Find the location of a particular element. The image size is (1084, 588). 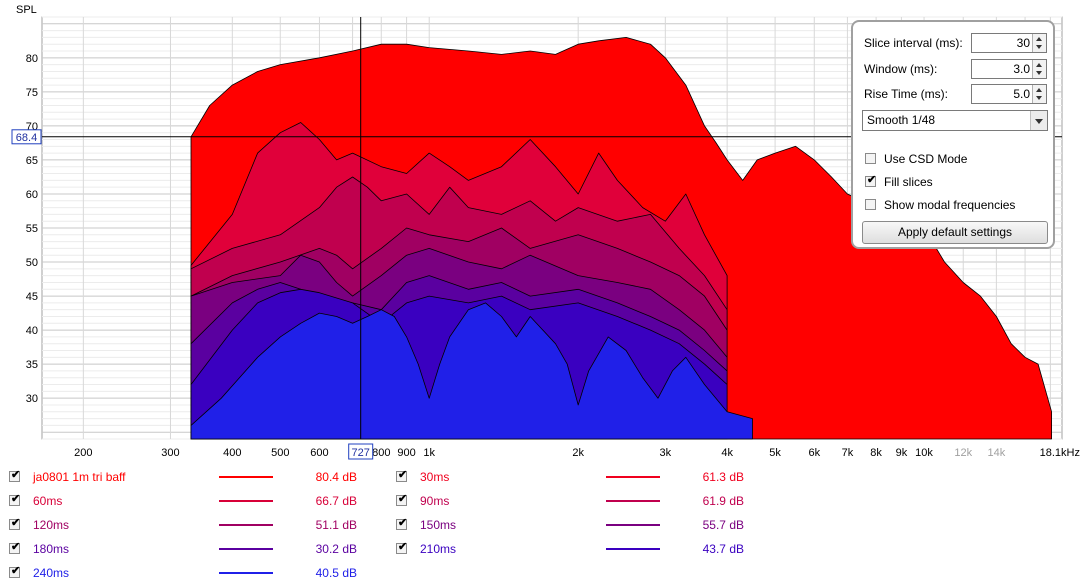

legend-series-name: 180ms is located at coordinates (51, 549).